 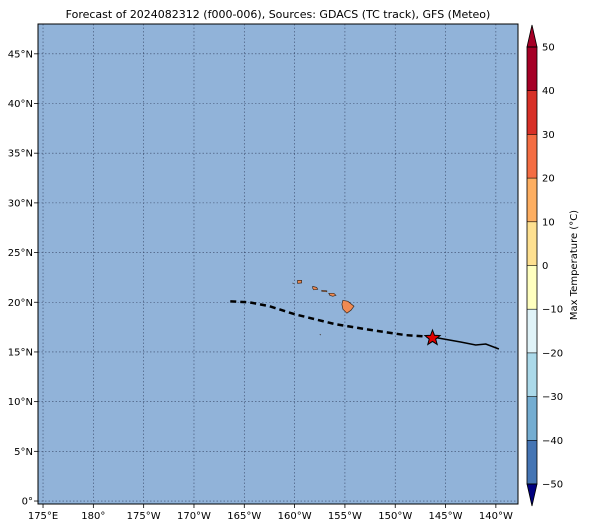 I want to click on lon-tick-label: 150°W, so click(x=395, y=516).